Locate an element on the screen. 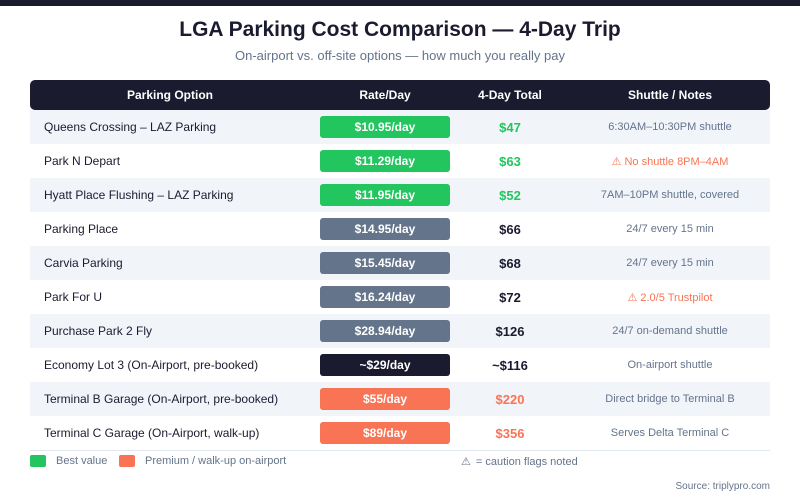  rate-badge: $16.24/day is located at coordinates (385, 297).